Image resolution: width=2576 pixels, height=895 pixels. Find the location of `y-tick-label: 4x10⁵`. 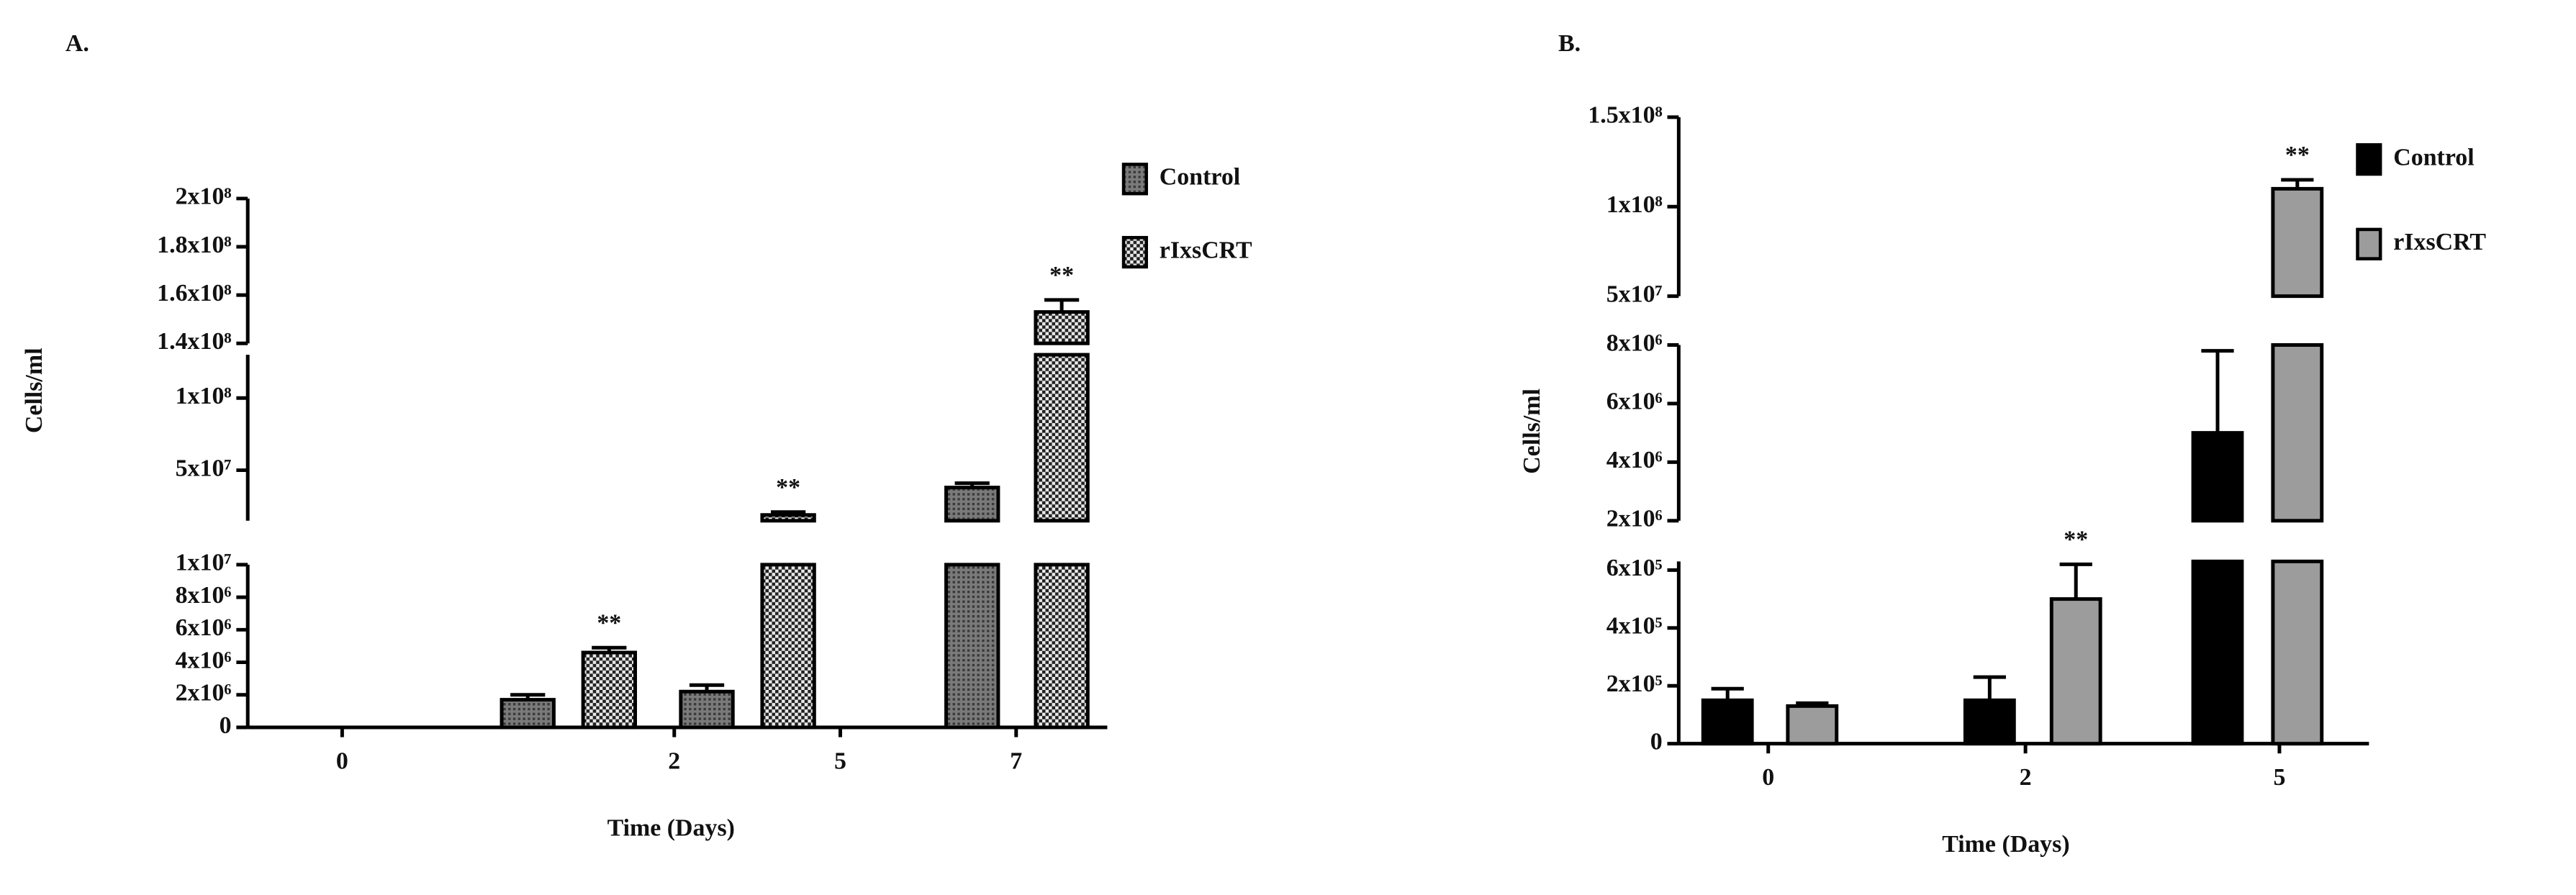

y-tick-label: 4x10⁵ is located at coordinates (1634, 626).